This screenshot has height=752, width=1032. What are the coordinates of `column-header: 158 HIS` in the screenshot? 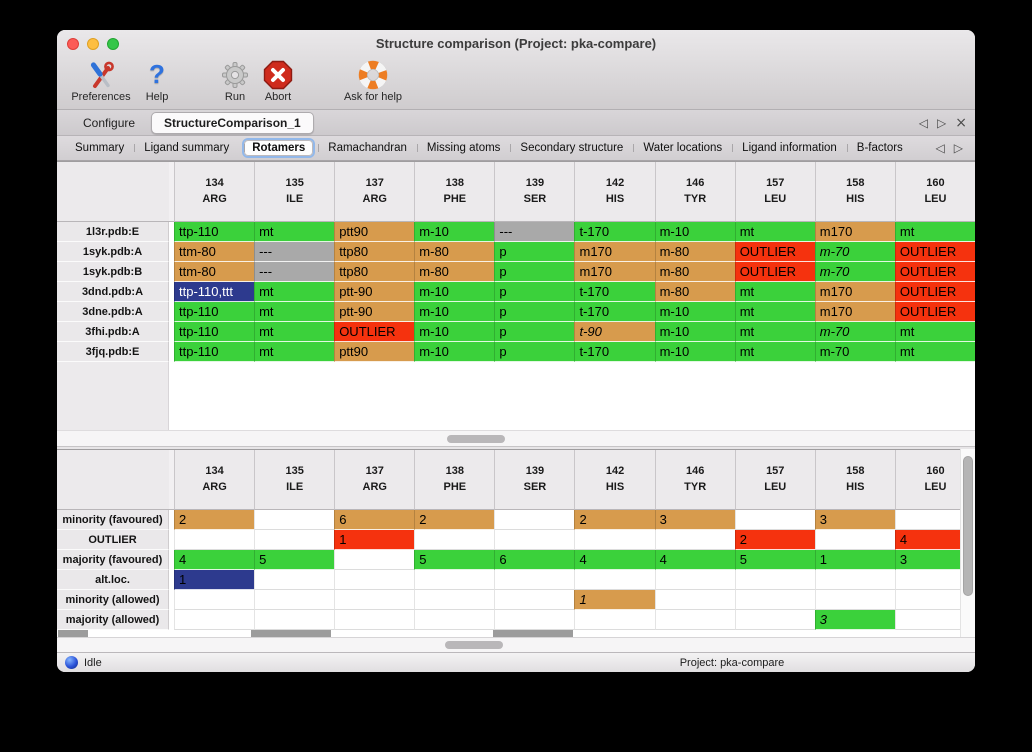 It's located at (854, 480).